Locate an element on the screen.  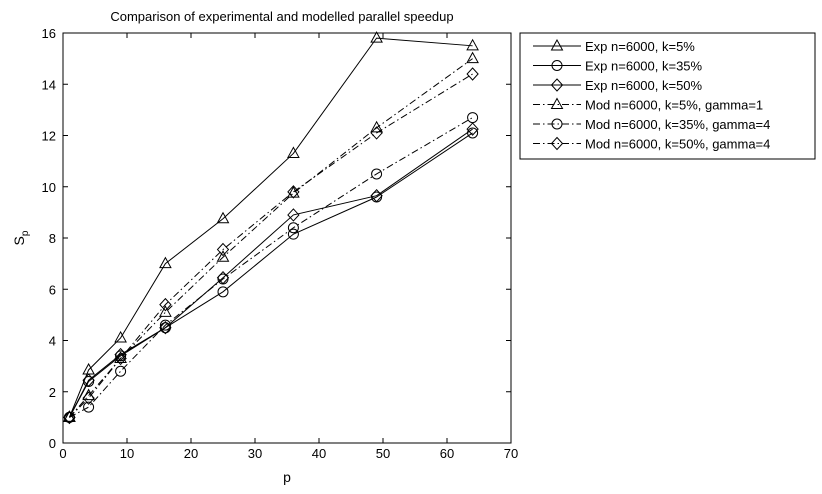
legend-label-1: Exp n=6000, k=5% is located at coordinates (640, 46).